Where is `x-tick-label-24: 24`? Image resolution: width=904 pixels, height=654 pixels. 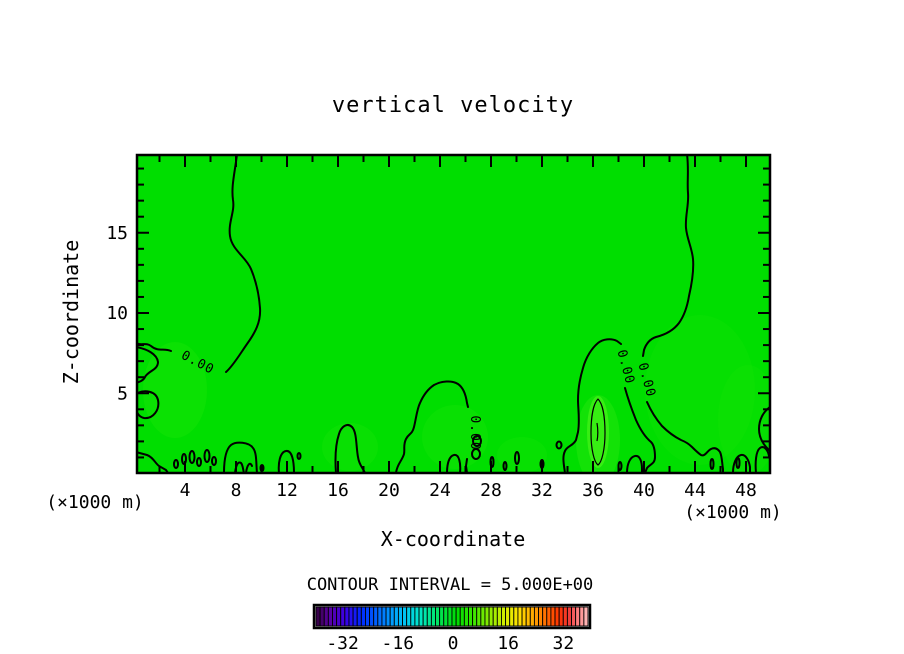
x-tick-label-24: 24 is located at coordinates (440, 490).